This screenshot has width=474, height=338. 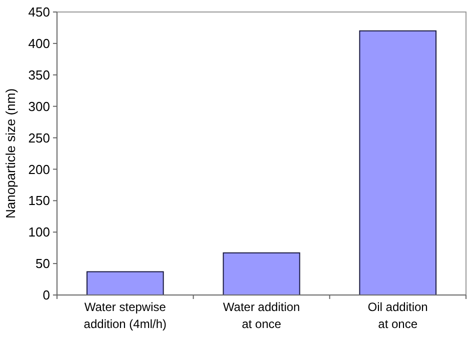 I want to click on x-tick-label: Water stepwise addition (4ml/h), so click(x=125, y=315).